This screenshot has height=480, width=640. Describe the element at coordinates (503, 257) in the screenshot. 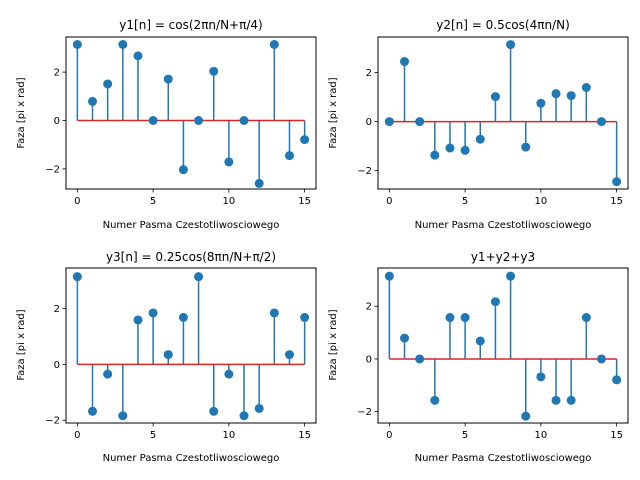

I see `chart-title: y1+y2+y3` at that location.